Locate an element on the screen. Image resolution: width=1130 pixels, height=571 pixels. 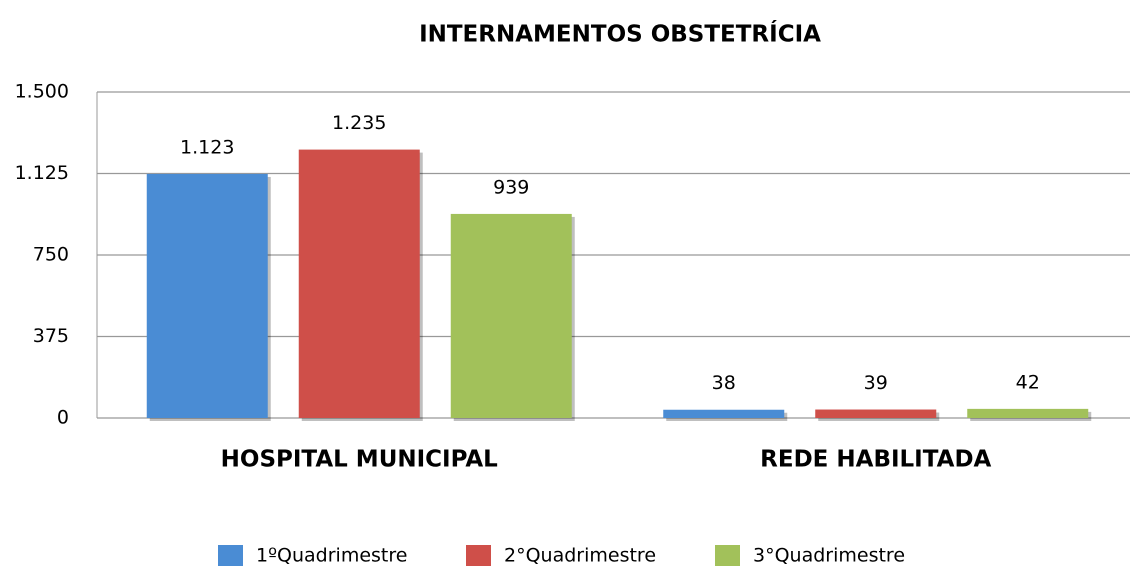
legend-label: 2°Quadrimestre is located at coordinates (580, 556).